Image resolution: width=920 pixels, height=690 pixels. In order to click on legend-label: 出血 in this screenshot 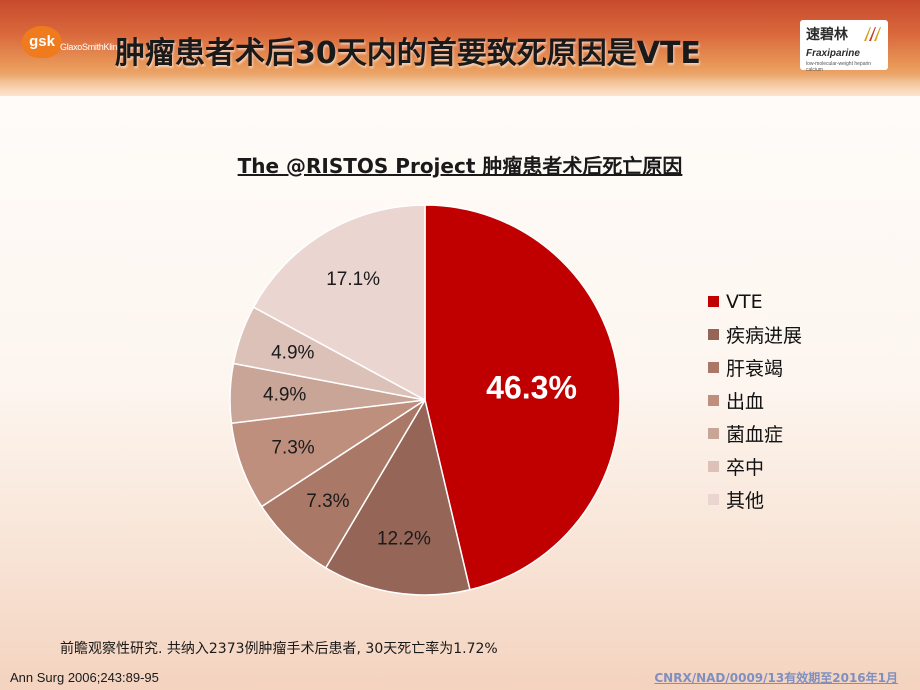, I will do `click(745, 402)`.